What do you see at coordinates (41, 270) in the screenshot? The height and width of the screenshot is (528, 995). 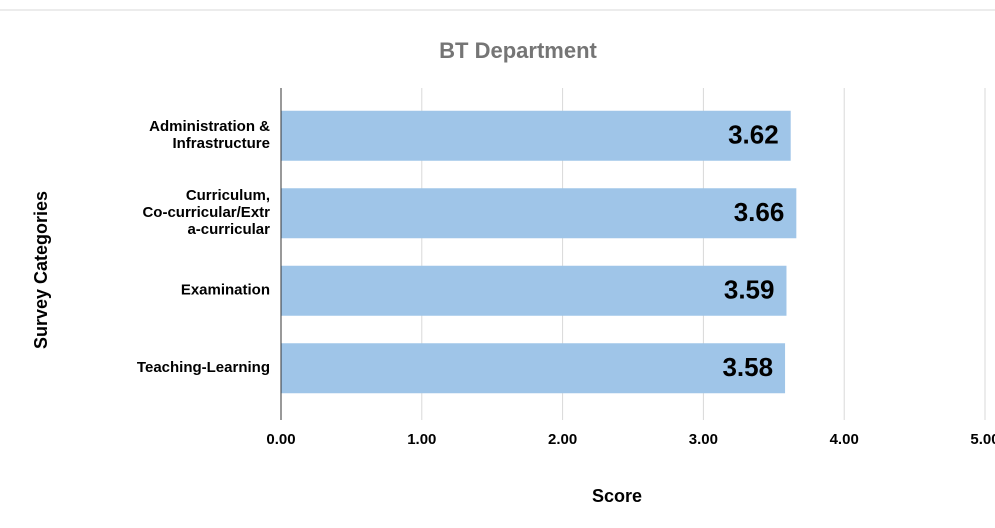 I see `y-axis-label: Survey Categories` at bounding box center [41, 270].